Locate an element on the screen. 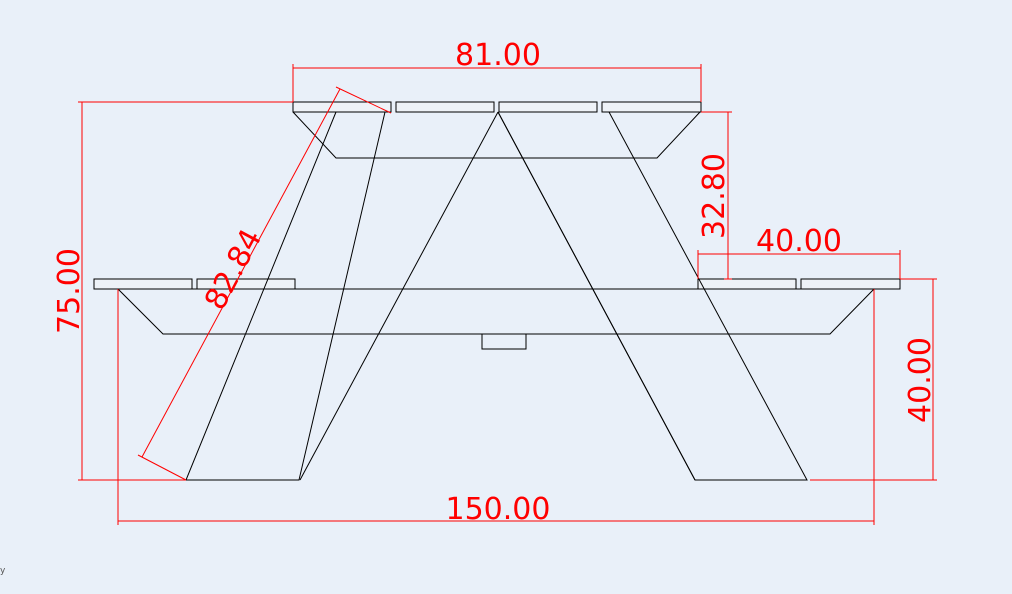 This screenshot has width=1012, height=594. center-leg-left is located at coordinates (399, 296).